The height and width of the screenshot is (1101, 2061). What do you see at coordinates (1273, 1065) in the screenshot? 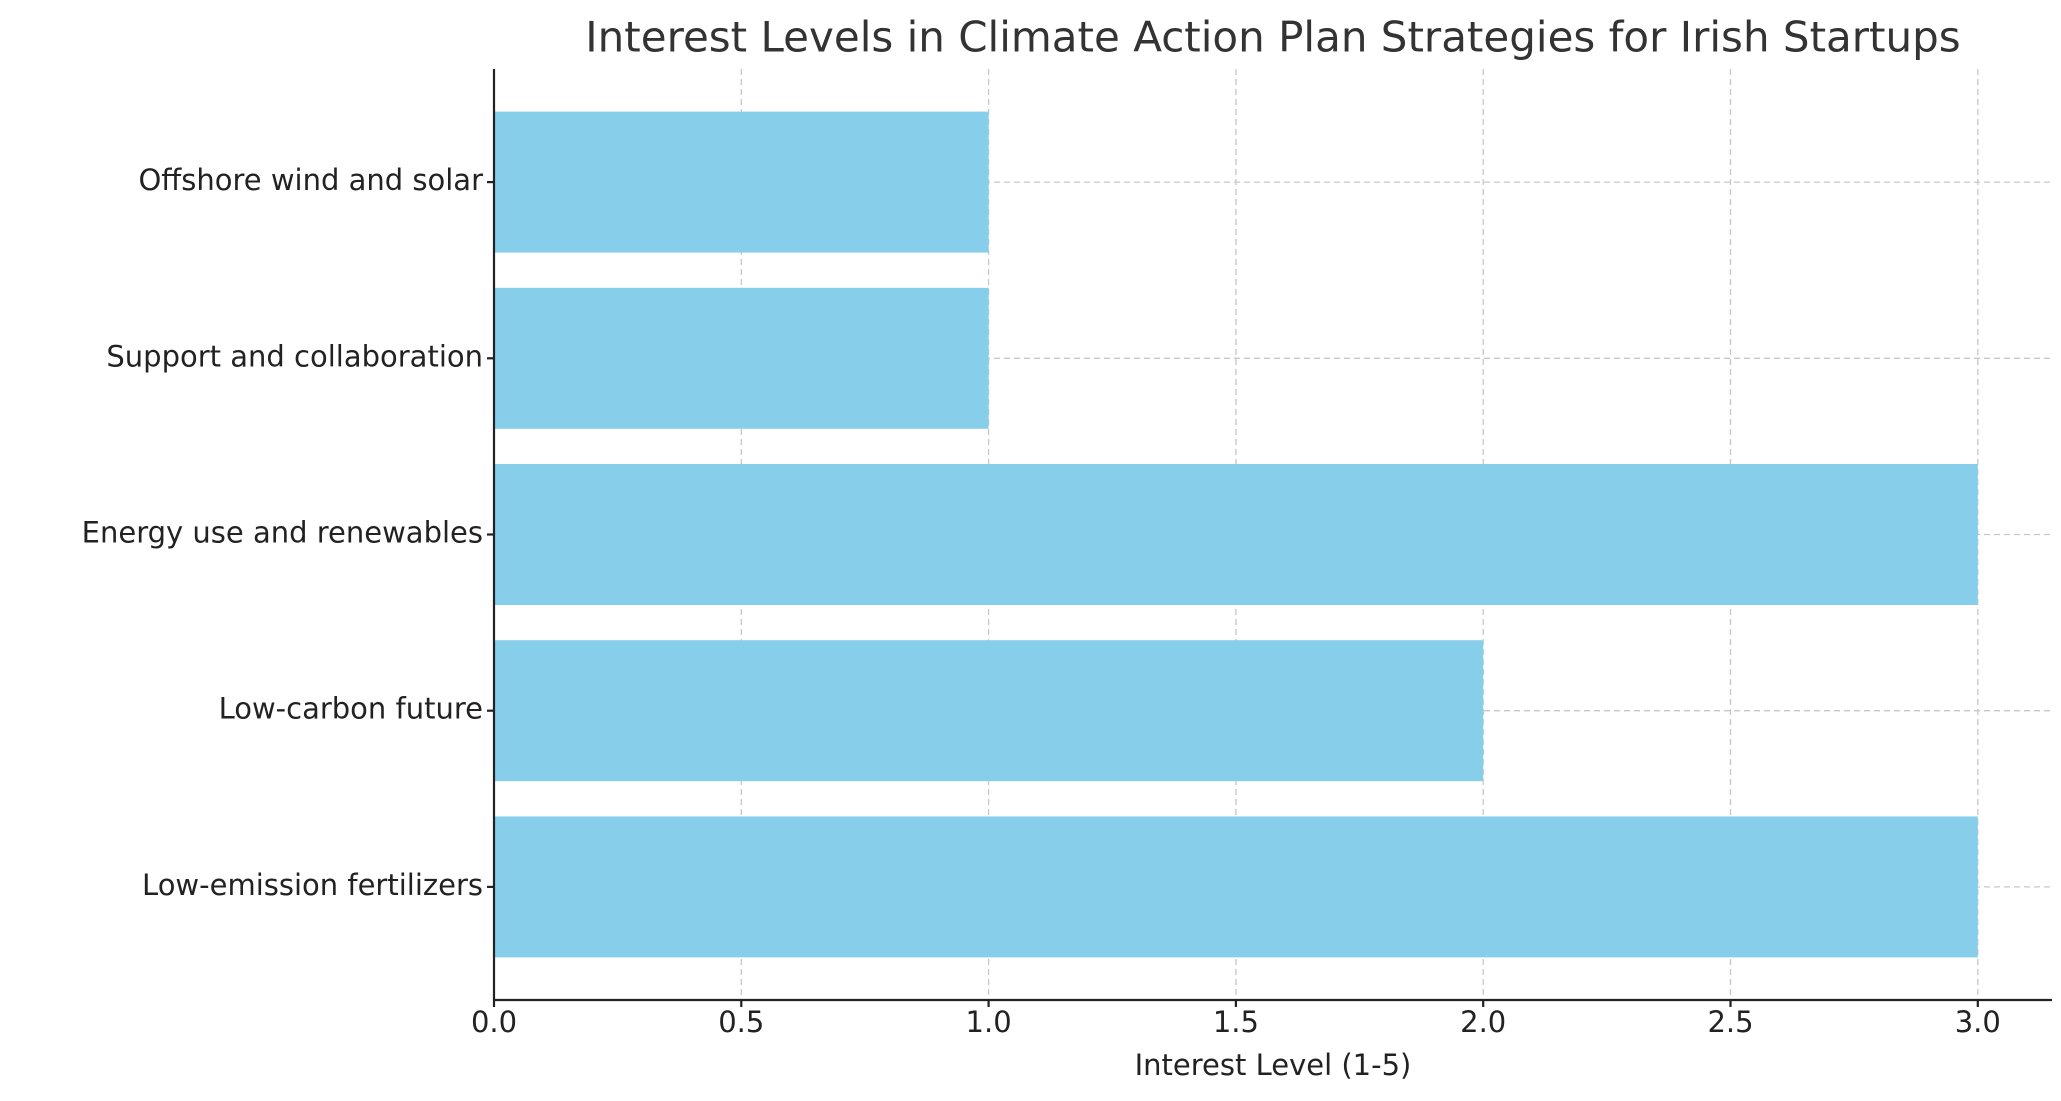
I see `x-axis-label: Interest Level (1-5)` at bounding box center [1273, 1065].